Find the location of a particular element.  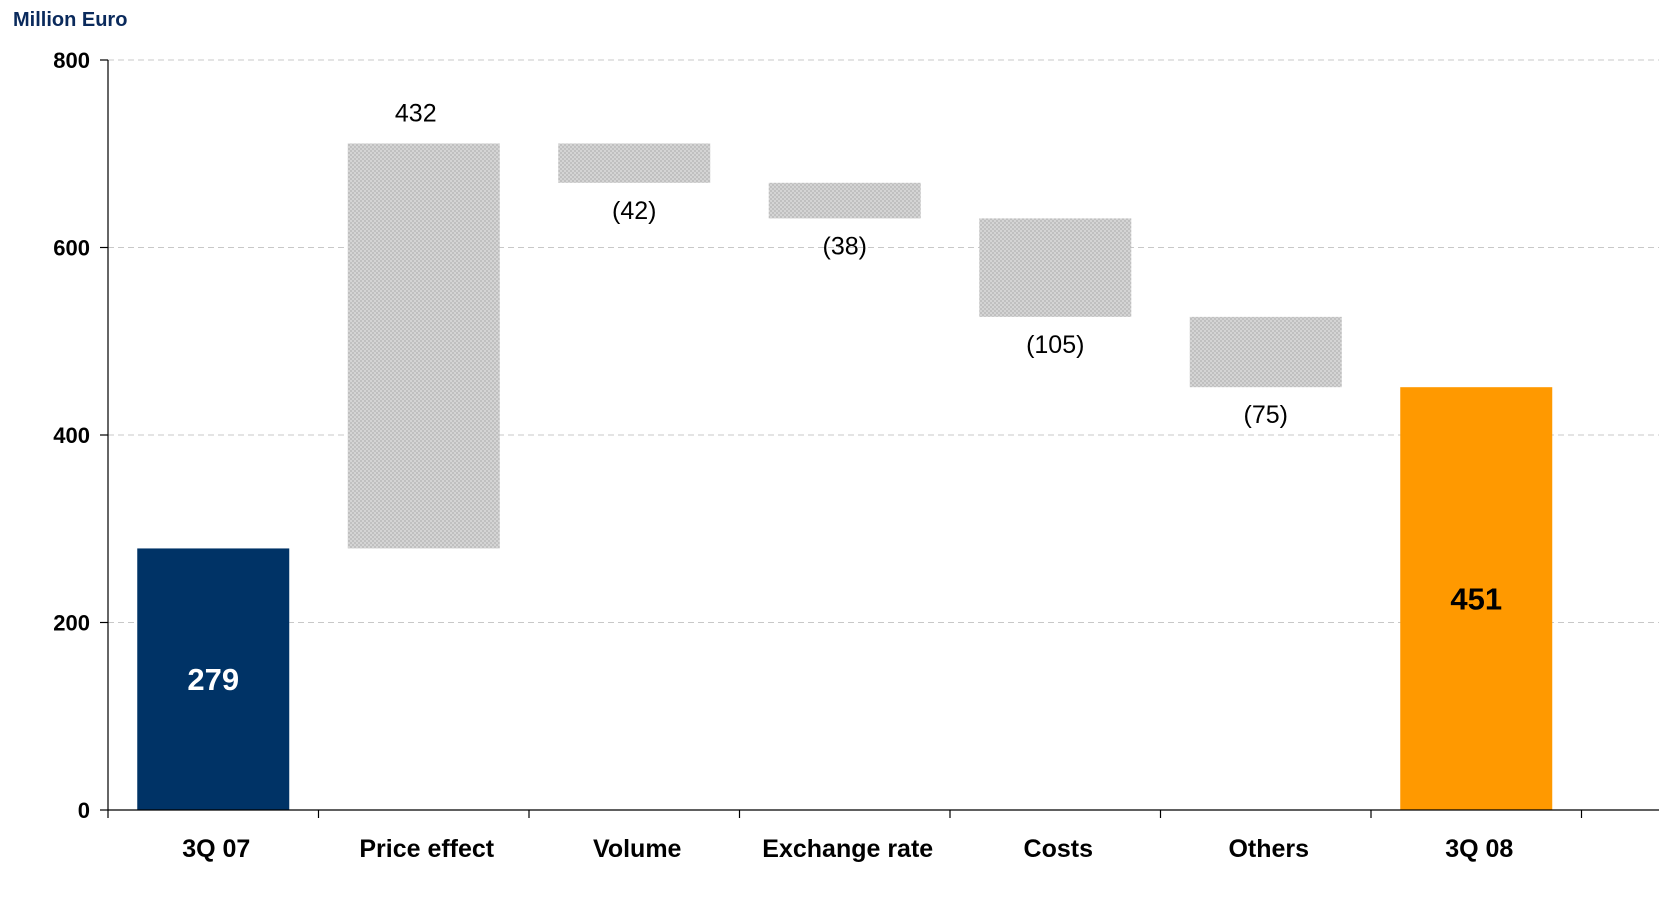

data-label: 279 is located at coordinates (213, 679).